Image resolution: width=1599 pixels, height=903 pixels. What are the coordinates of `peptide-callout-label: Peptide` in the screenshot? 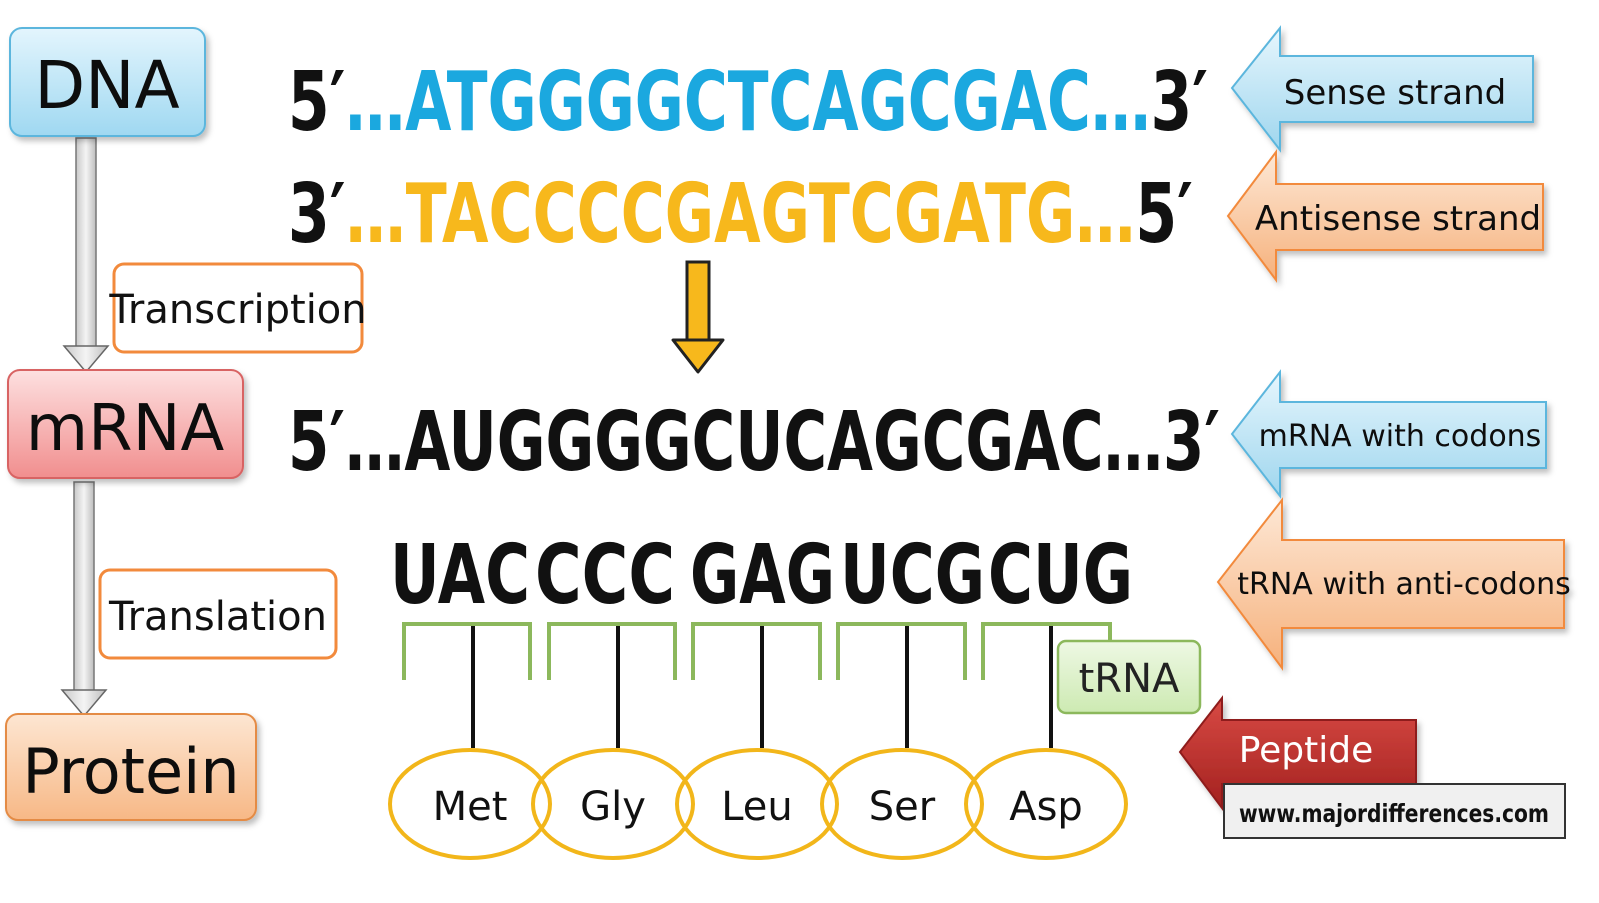 It's located at (1306, 750).